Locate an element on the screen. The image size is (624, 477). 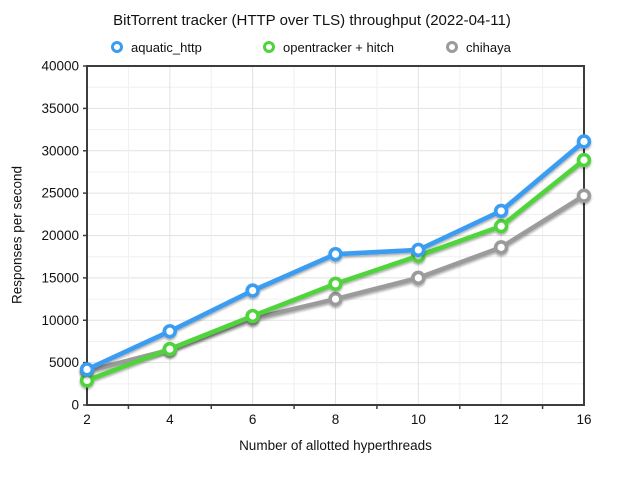
y-axis-tick-label: 40000 is located at coordinates (60, 66).